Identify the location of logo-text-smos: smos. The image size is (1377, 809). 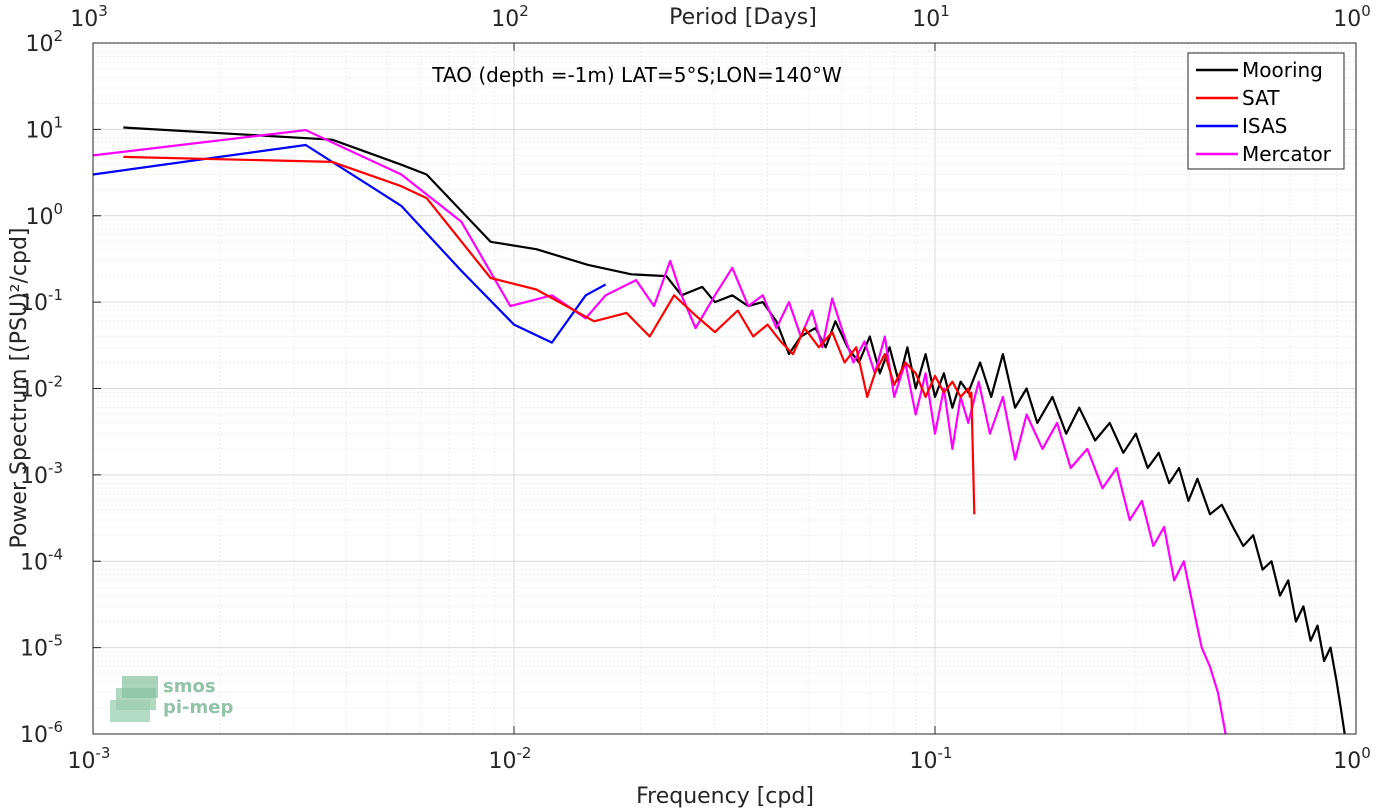
(189, 686).